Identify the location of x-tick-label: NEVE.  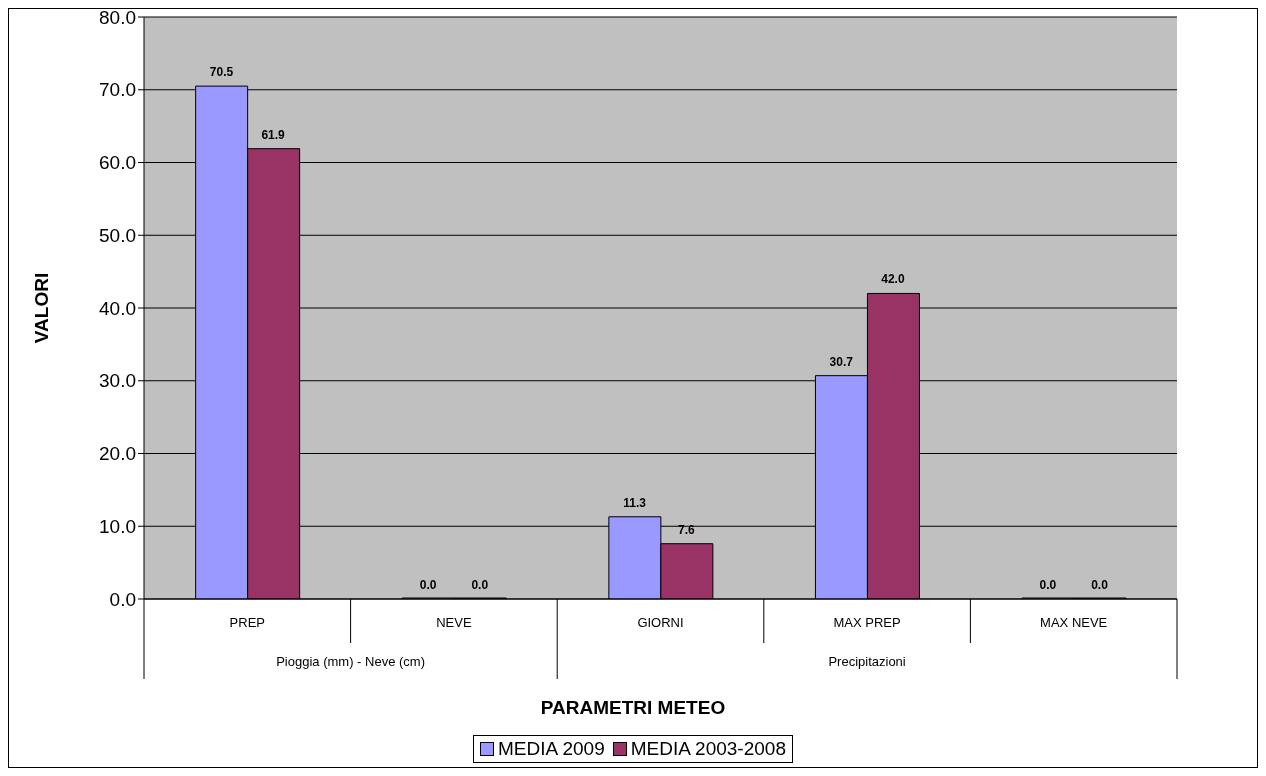
(454, 622).